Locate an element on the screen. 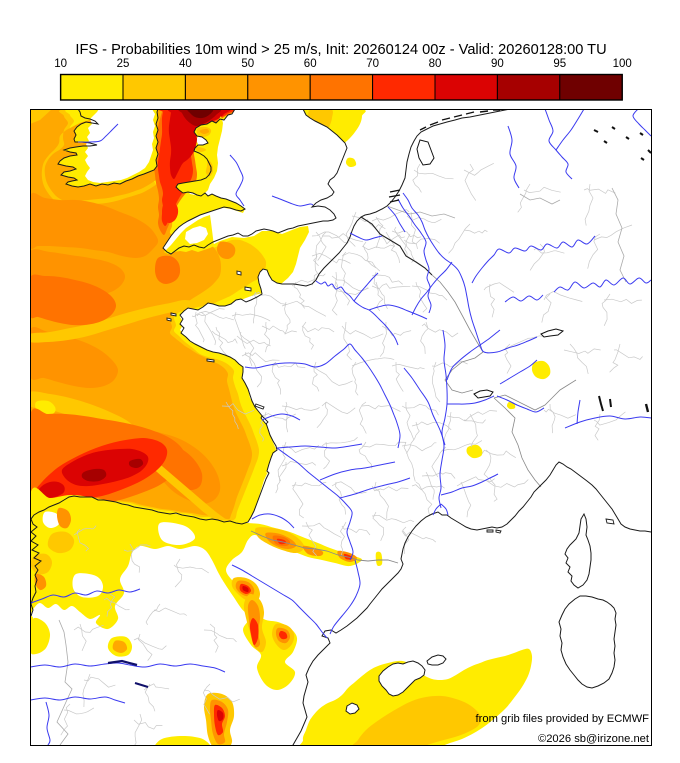 The image size is (680, 763). svg-text: 80 is located at coordinates (435, 64).